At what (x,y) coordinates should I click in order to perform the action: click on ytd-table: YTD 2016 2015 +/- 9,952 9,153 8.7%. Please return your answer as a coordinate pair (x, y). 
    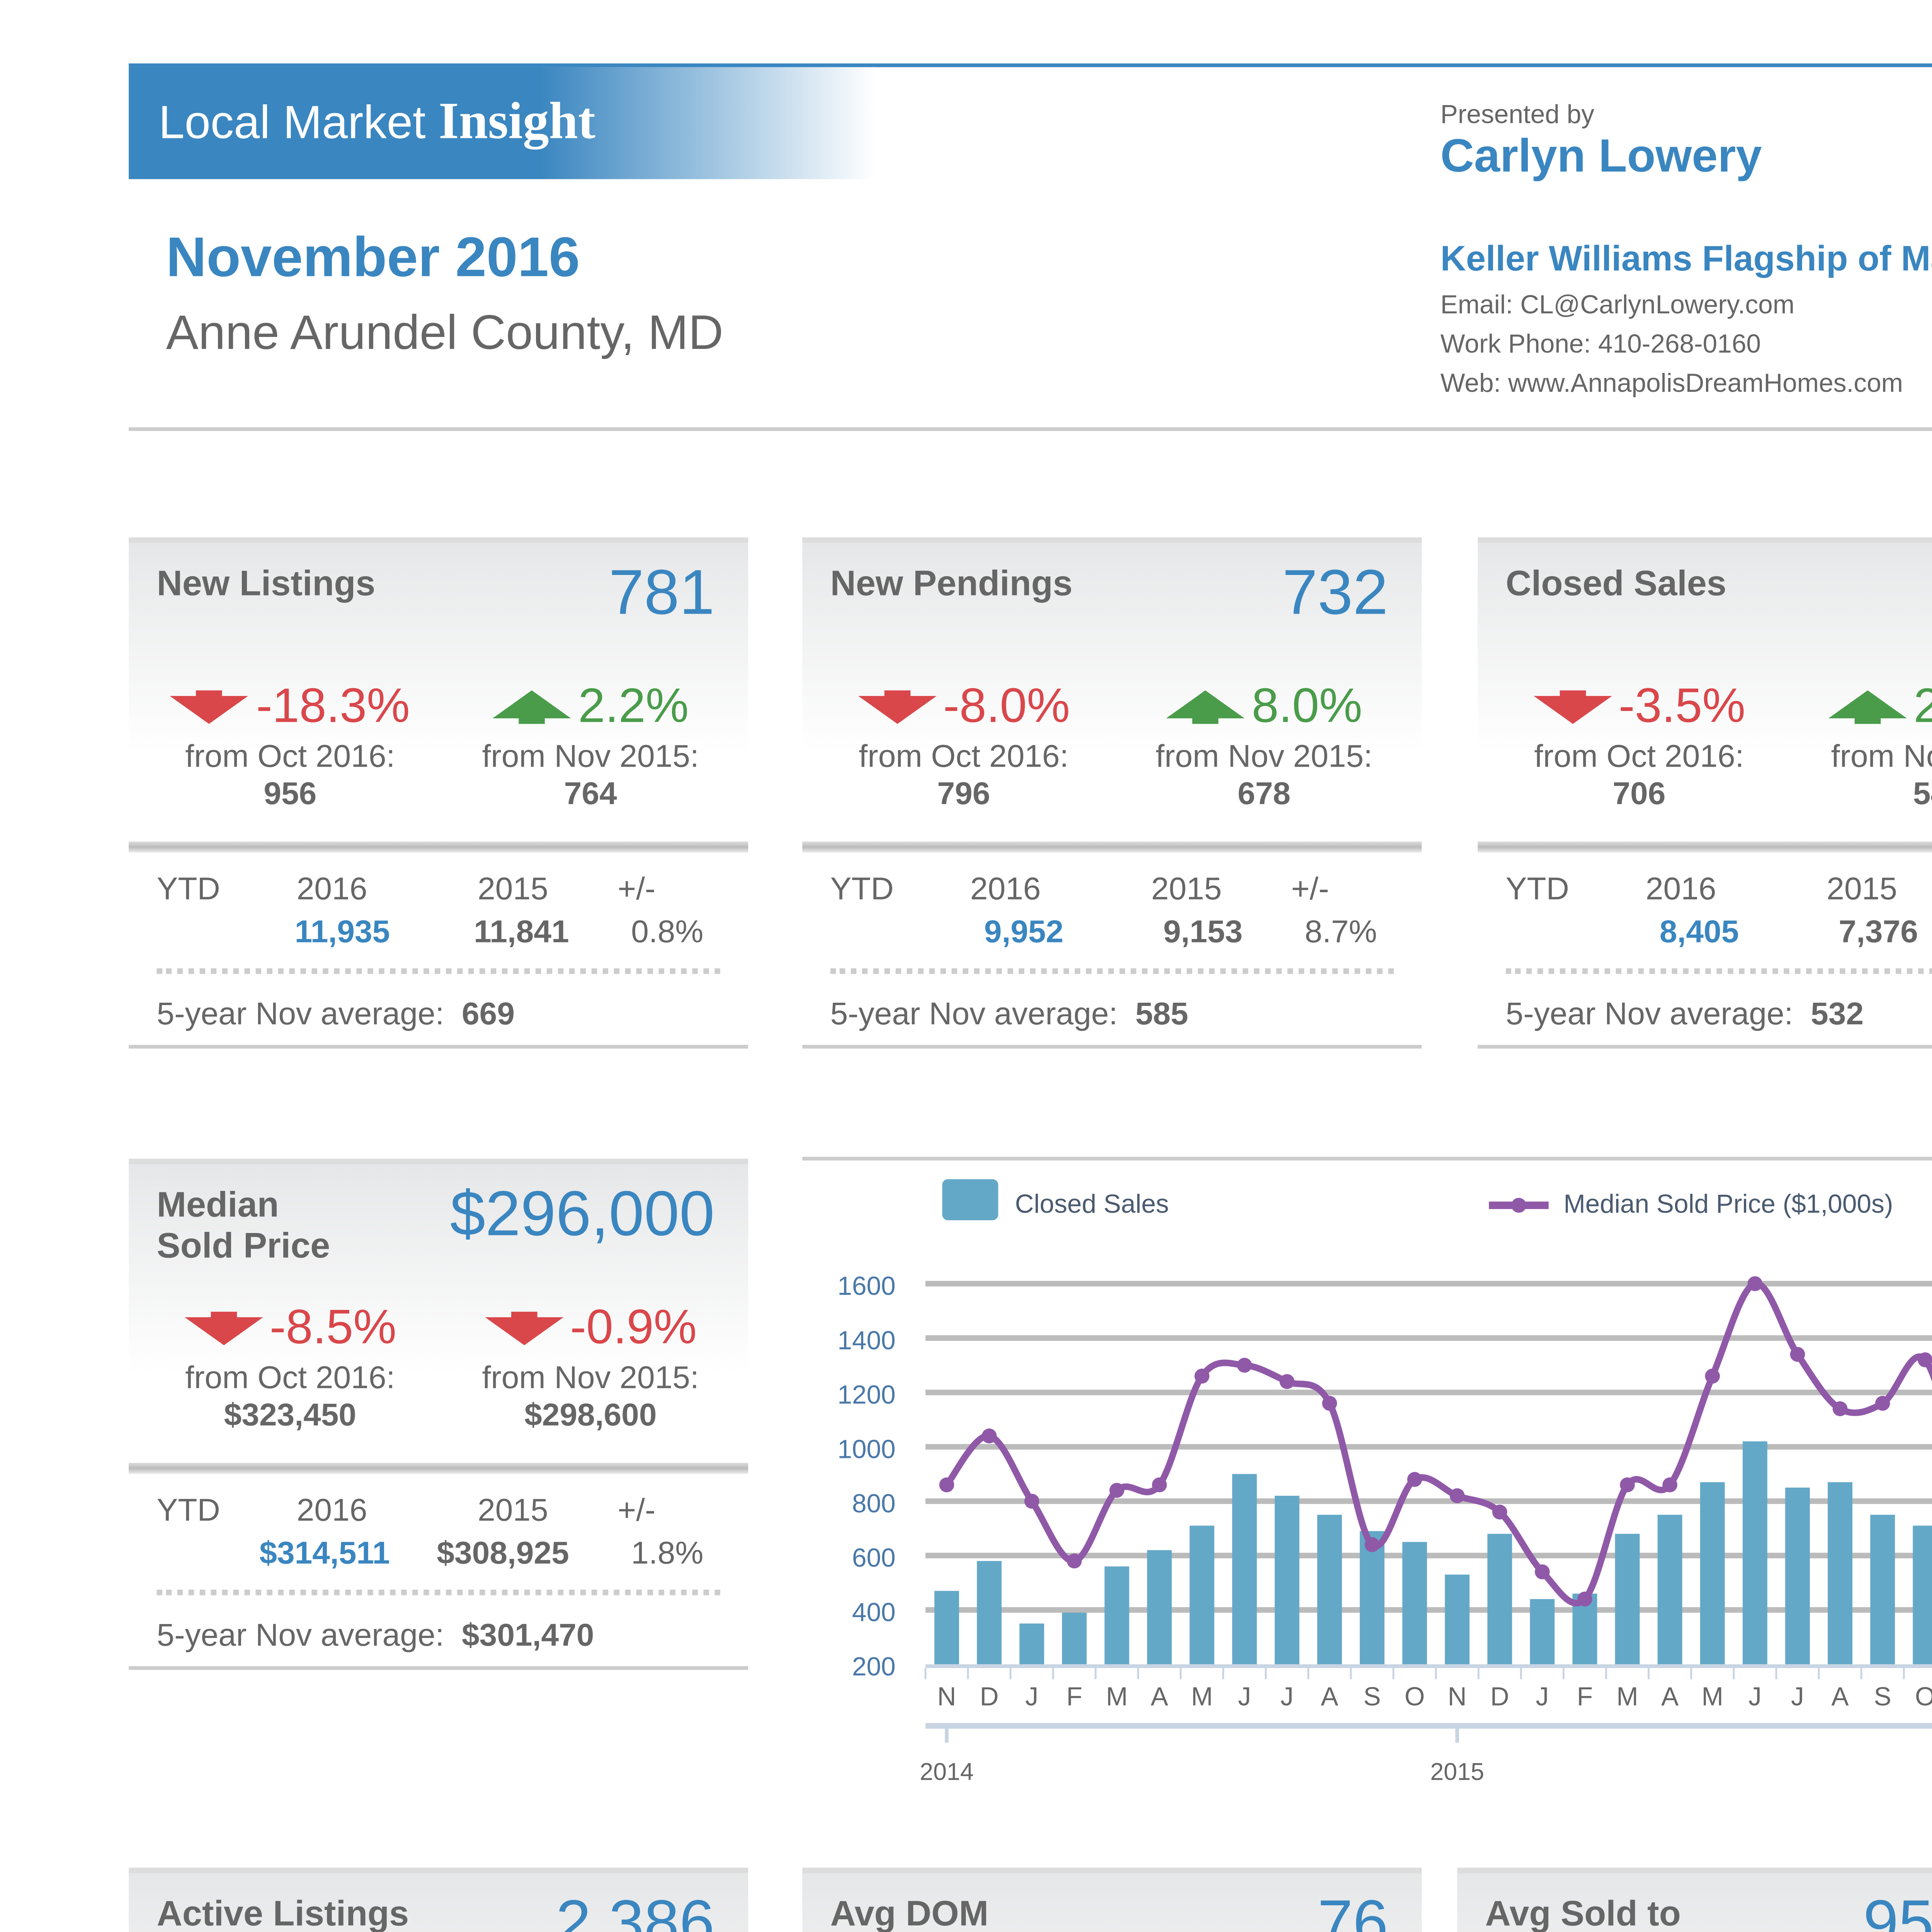
    Looking at the image, I should click on (1112, 901).